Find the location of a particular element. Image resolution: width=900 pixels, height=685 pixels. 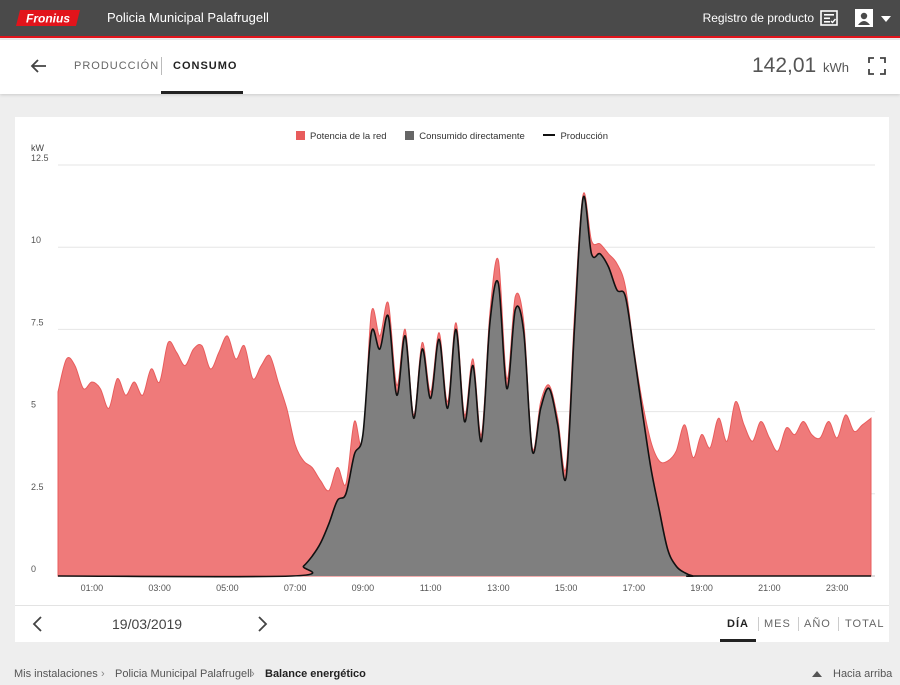

x-tick-label: 21:00 is located at coordinates (769, 588).